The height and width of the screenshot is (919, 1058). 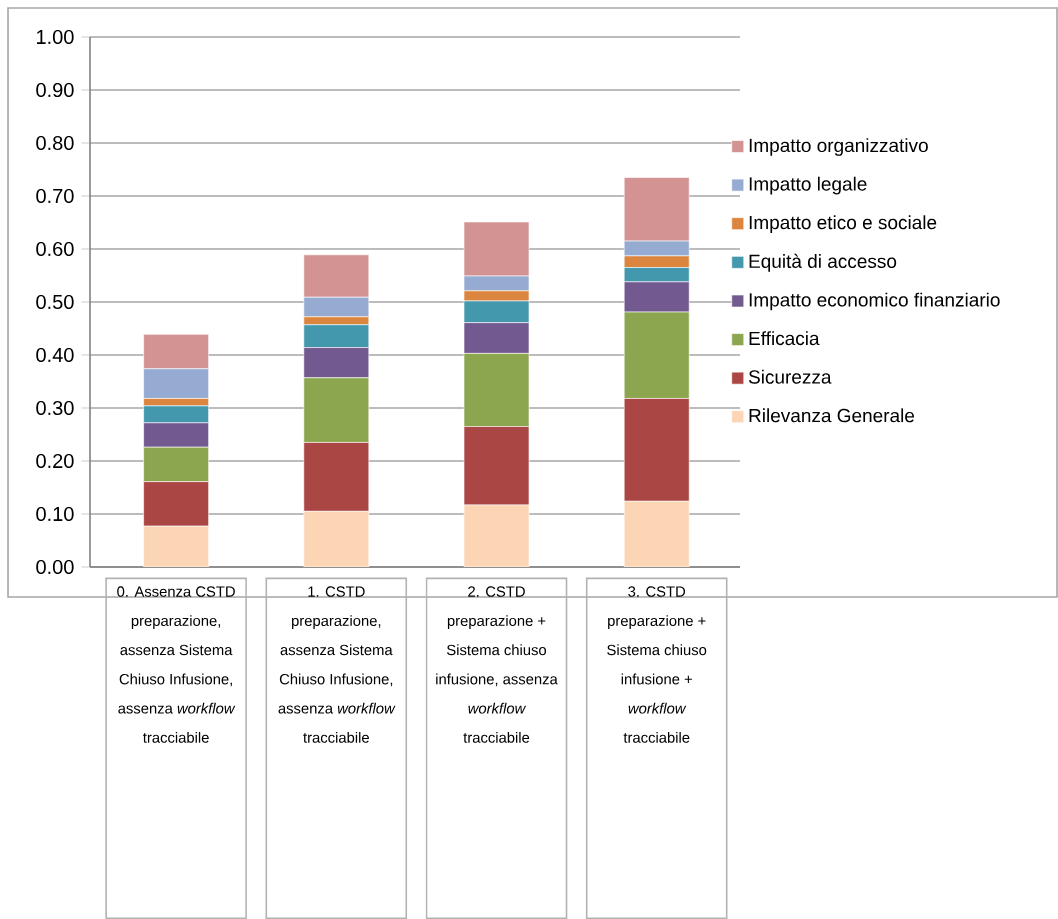 What do you see at coordinates (55, 354) in the screenshot?
I see `y-tick-label: 0.40` at bounding box center [55, 354].